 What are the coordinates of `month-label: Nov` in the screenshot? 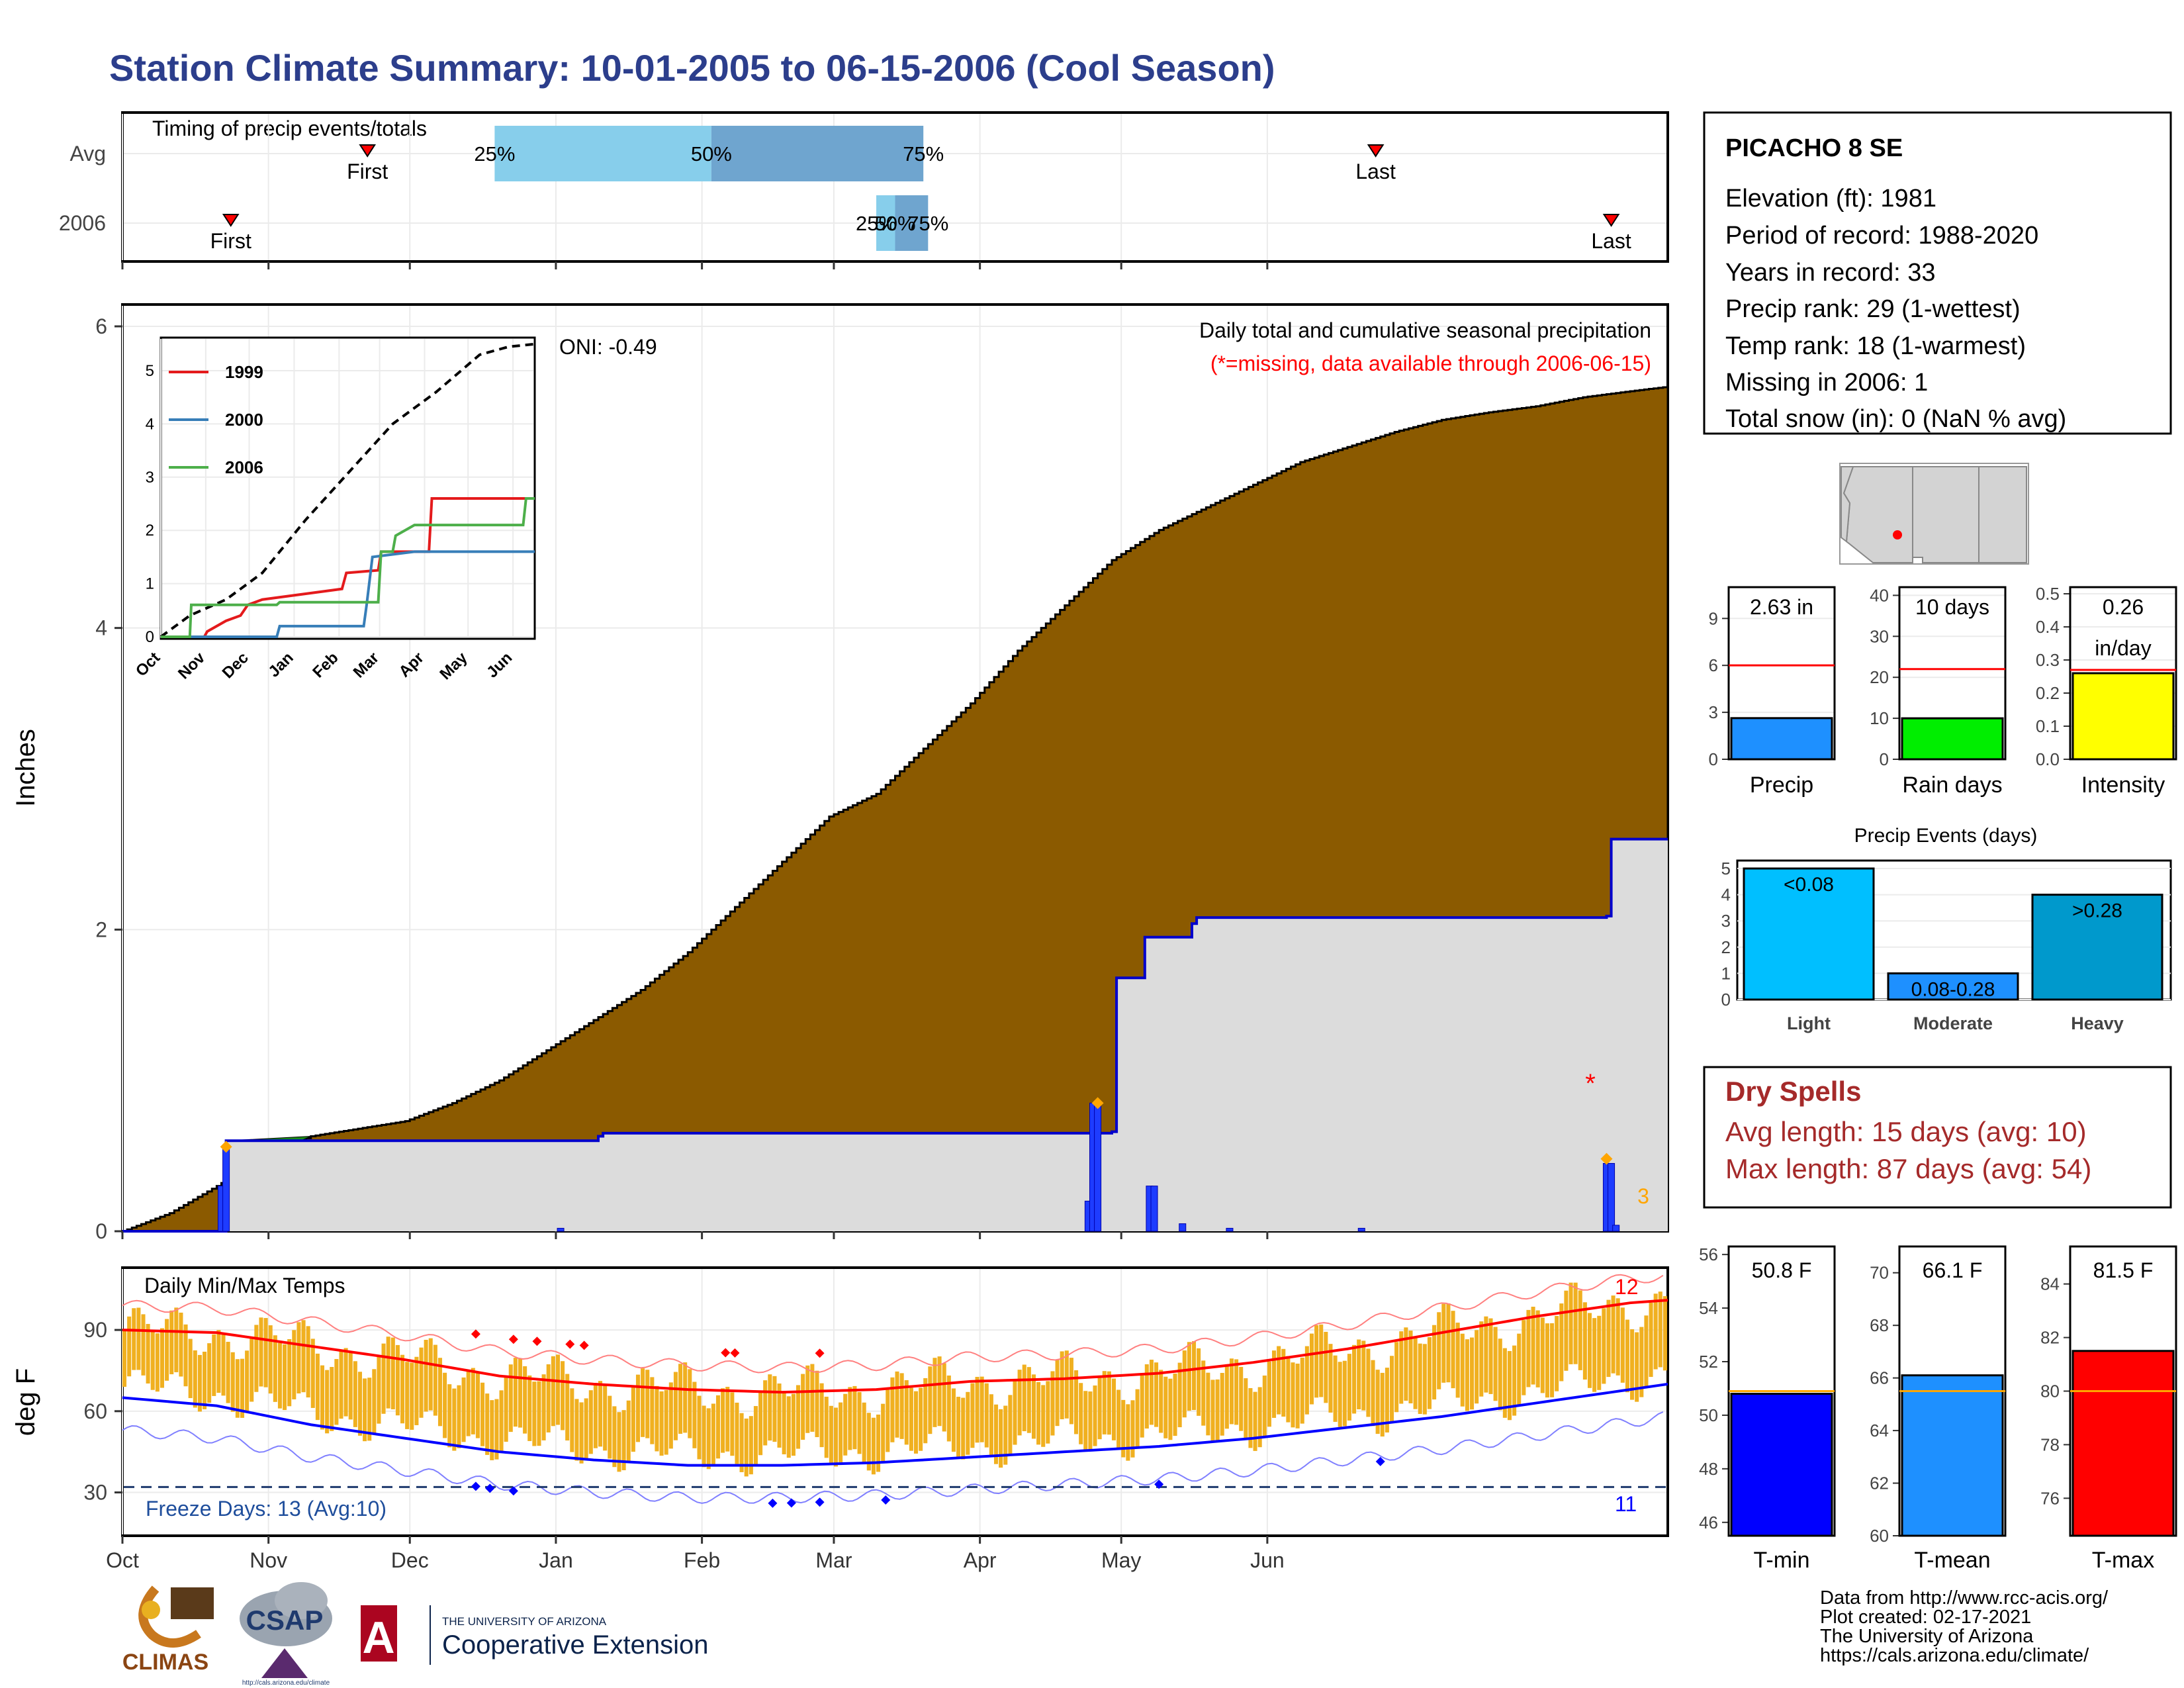 It's located at (268, 1560).